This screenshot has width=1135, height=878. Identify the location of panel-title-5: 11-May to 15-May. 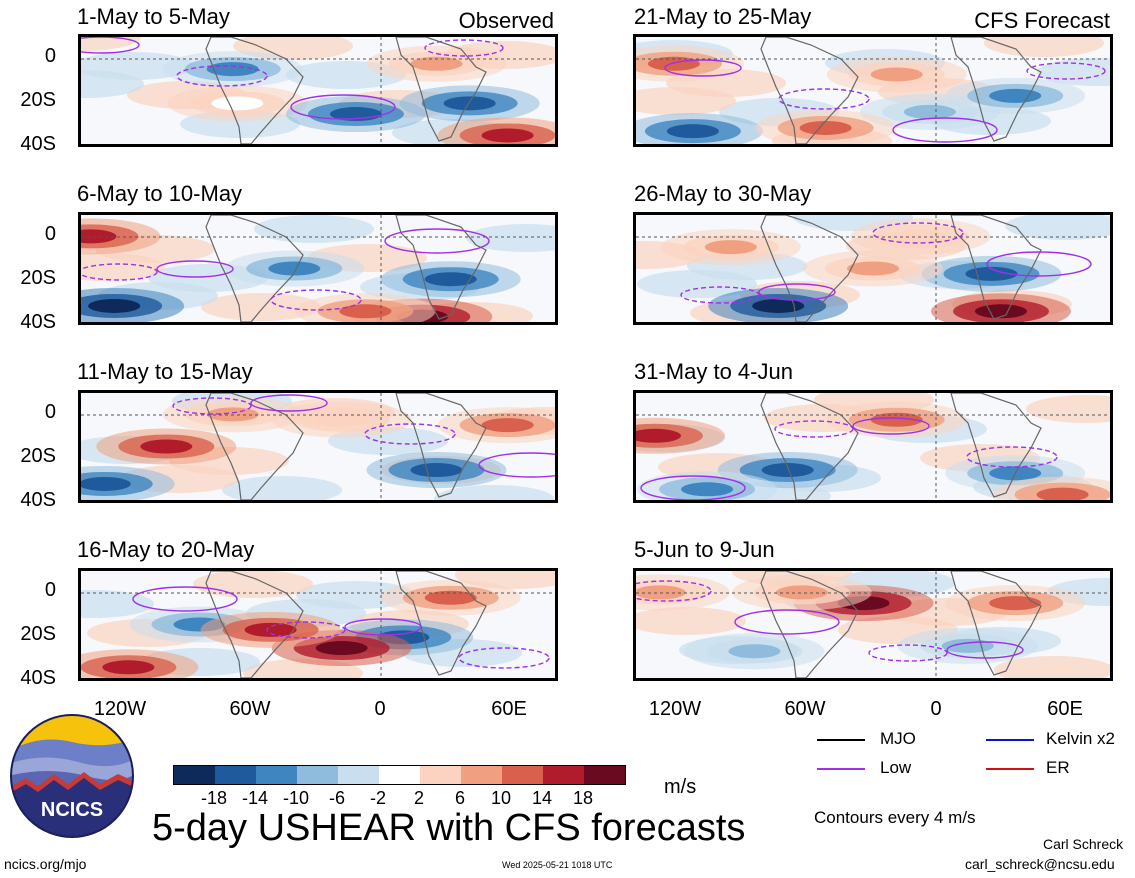
(165, 371).